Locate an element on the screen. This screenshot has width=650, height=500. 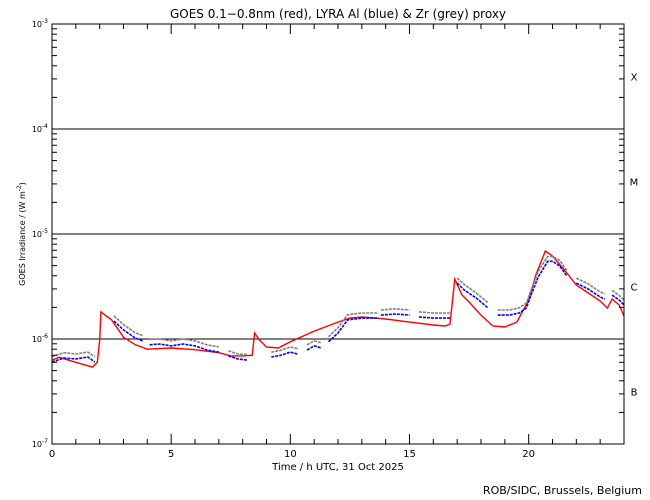
y-axis-label: GOES Irradiance / (W m-2) is located at coordinates (21, 234).